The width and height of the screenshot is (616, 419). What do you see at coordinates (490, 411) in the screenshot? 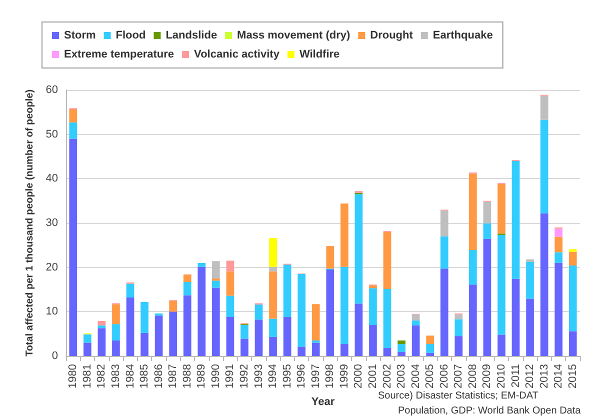
I see `text: Population, GDP: World Bank Open Data` at bounding box center [490, 411].